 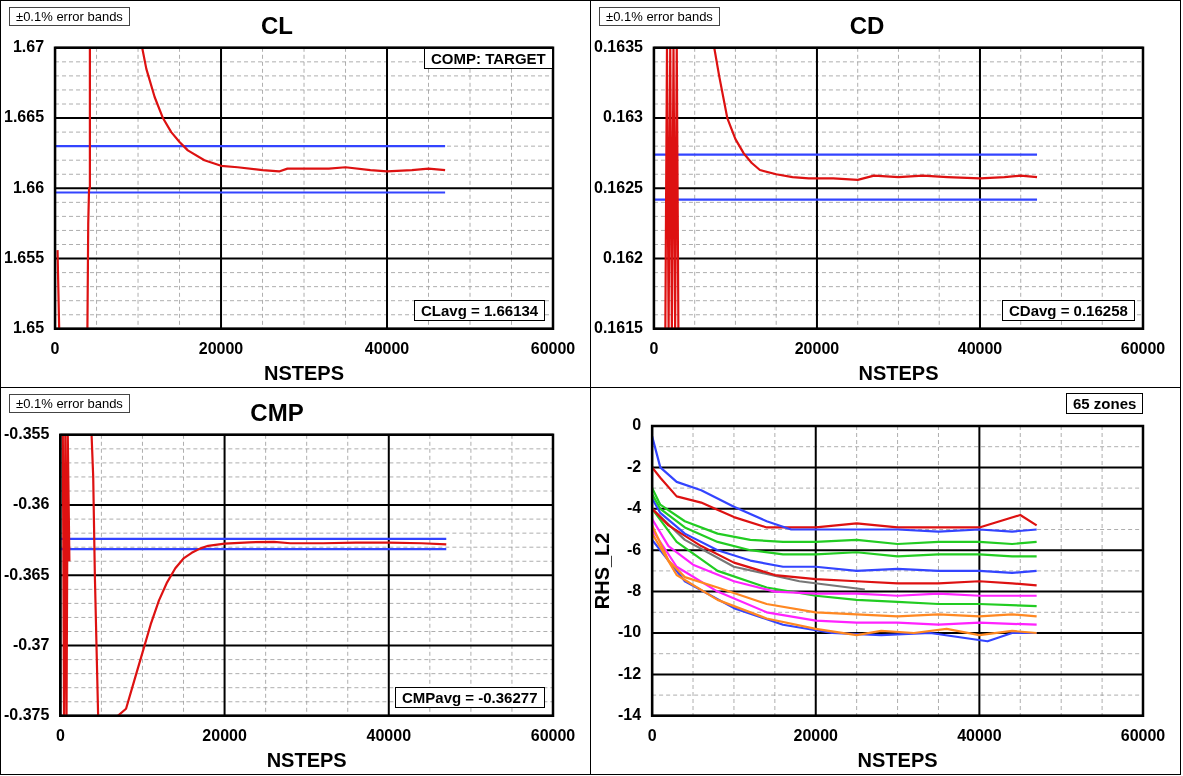 I want to click on y-tick-label: 0.1615, so click(x=619, y=328).